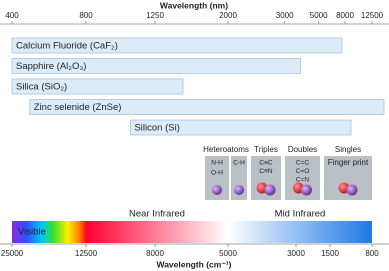 The height and width of the screenshot is (271, 389). I want to click on group-item: C≡C, so click(265, 163).